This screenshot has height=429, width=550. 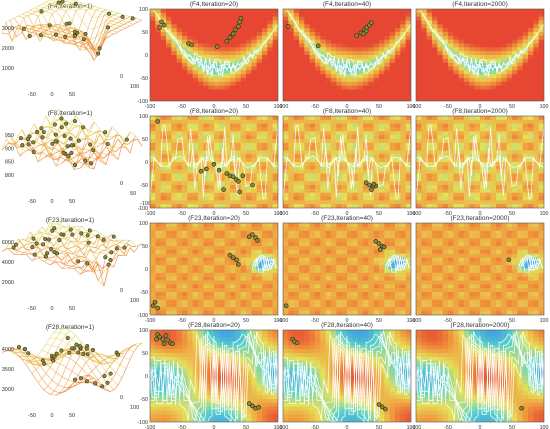 I want to click on surface-panel: (F4,Iteration=1) 1000 2000 3000 -50 0 50 0 100, so click(x=72, y=49).